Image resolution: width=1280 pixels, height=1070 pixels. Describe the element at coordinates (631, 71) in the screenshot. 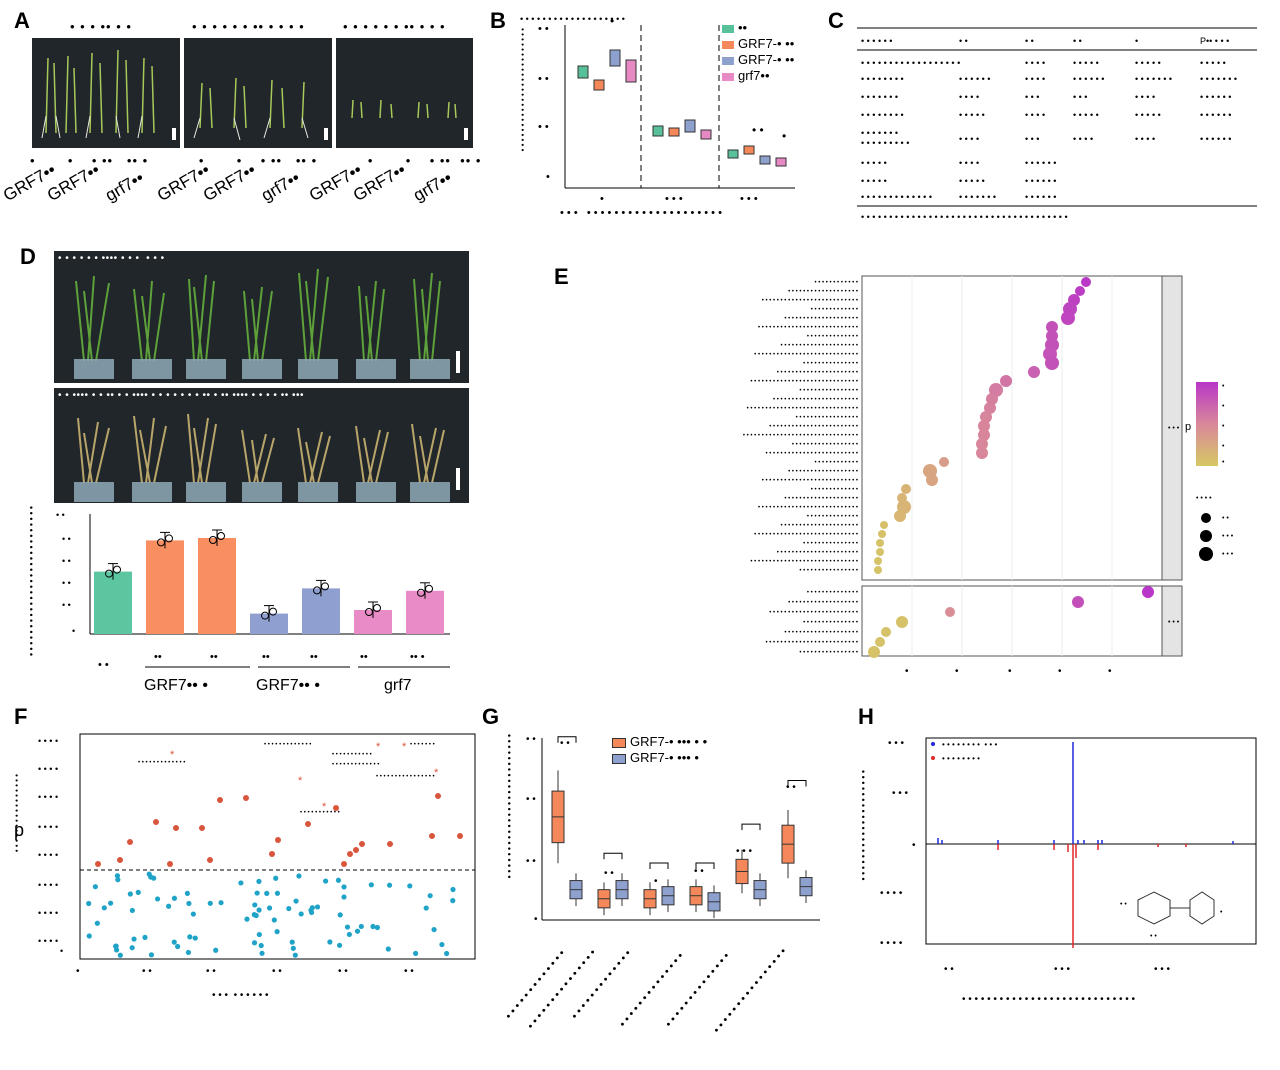

I see `panel-b-box-g1-d` at that location.